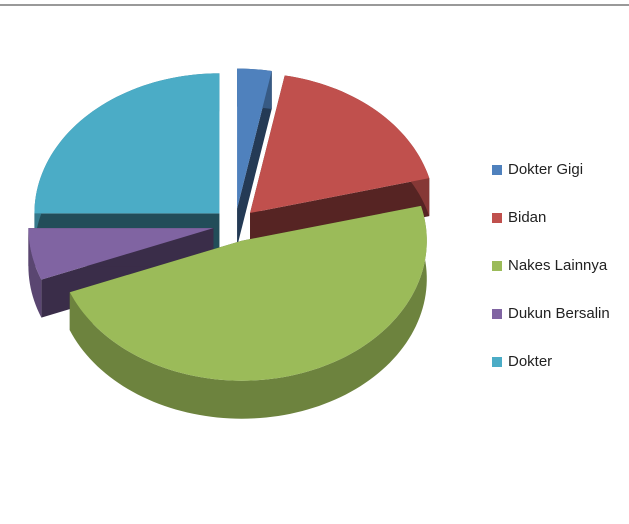 The height and width of the screenshot is (524, 629). What do you see at coordinates (558, 265) in the screenshot?
I see `legend-label: Nakes Lainnya` at bounding box center [558, 265].